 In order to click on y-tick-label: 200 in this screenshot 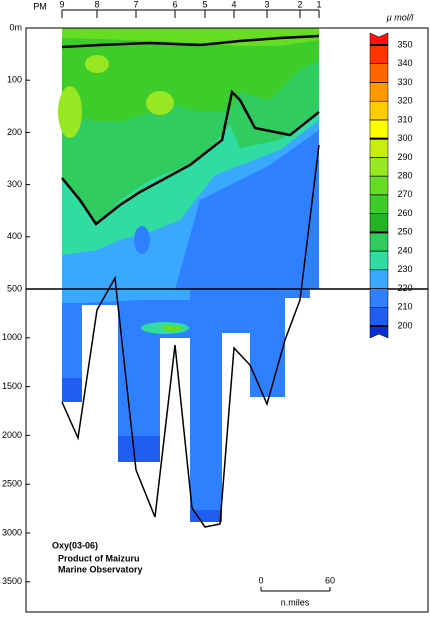, I will do `click(14, 132)`.